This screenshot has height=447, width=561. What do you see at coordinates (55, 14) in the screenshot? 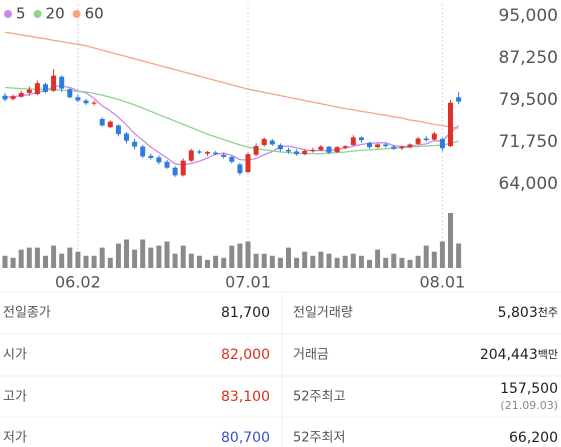
I see `legend-label: 20` at bounding box center [55, 14].